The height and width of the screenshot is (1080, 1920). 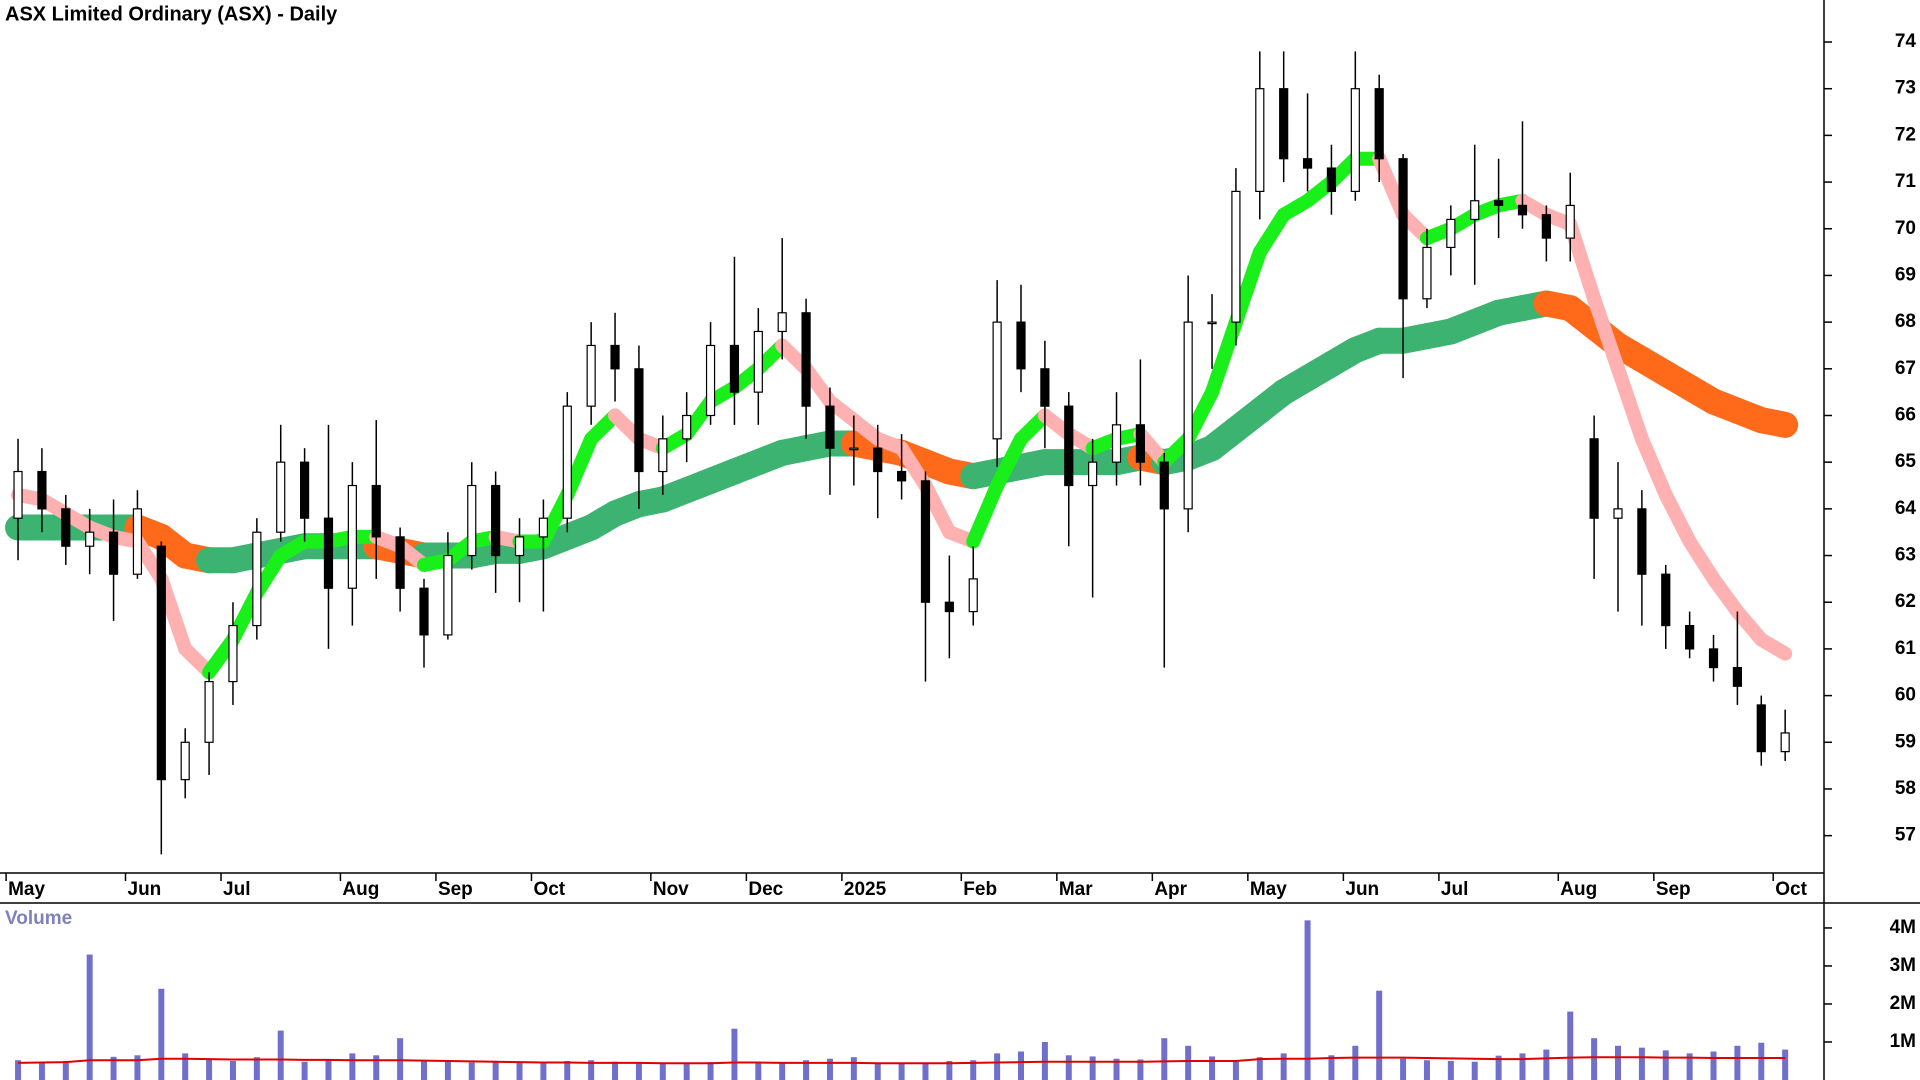 What do you see at coordinates (171, 14) in the screenshot?
I see `chart-title: ASX Limited Ordinary (ASX) - Daily` at bounding box center [171, 14].